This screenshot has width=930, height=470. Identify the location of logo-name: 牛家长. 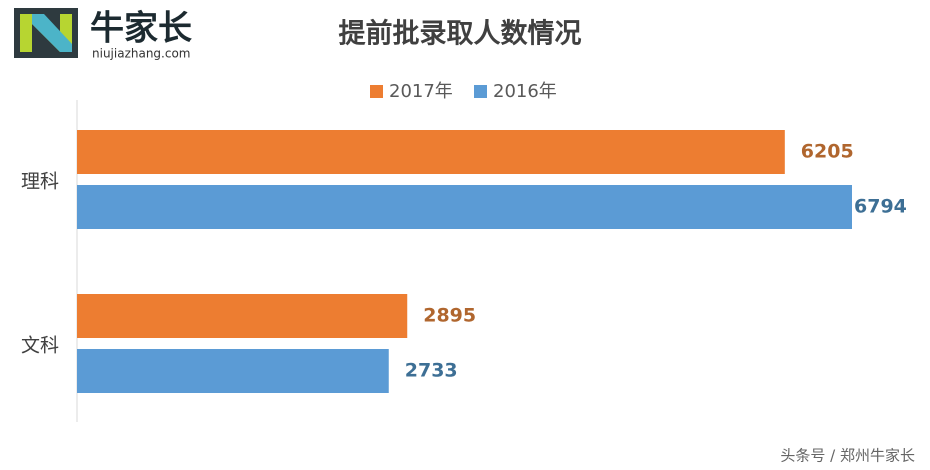
(141, 29).